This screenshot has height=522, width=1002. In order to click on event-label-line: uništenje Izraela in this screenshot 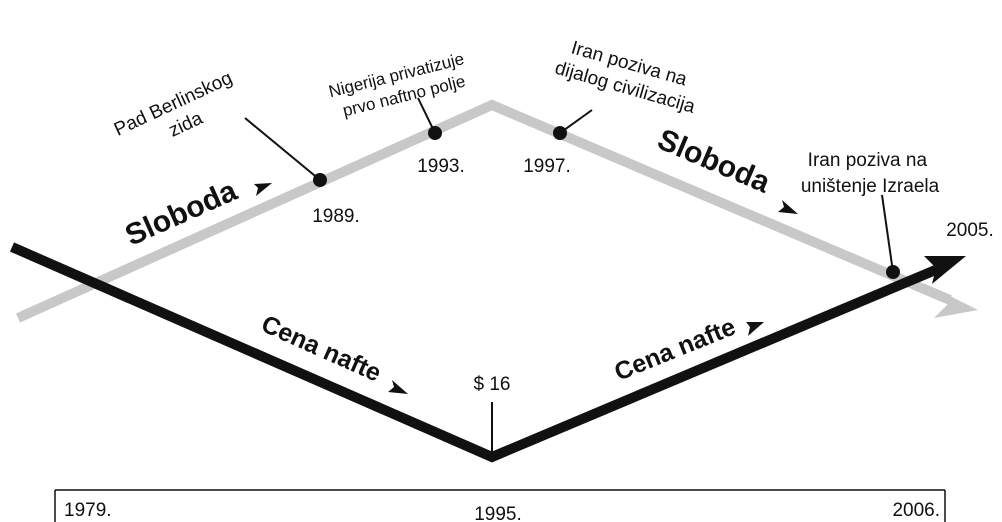, I will do `click(870, 186)`.